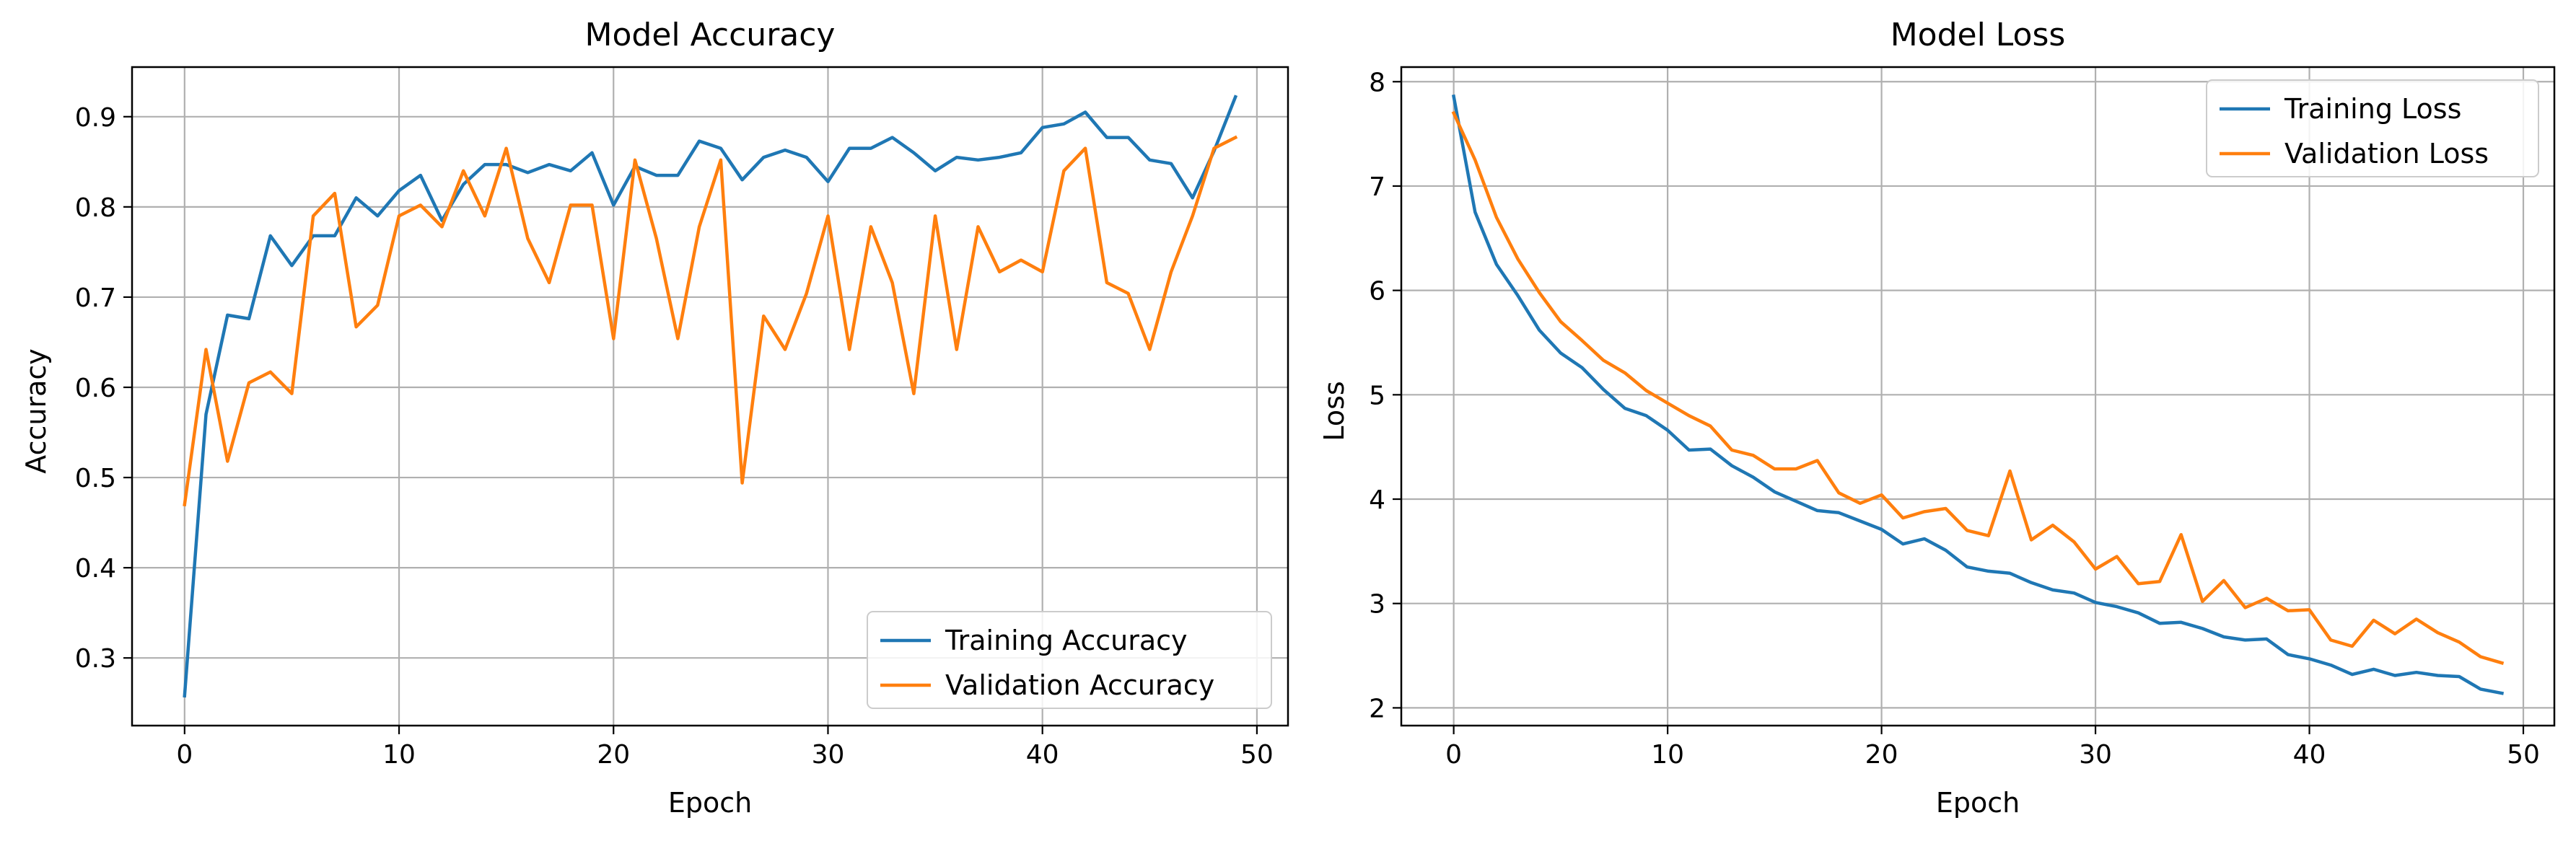  I want to click on loss-x-tick-label: 40, so click(2309, 755).